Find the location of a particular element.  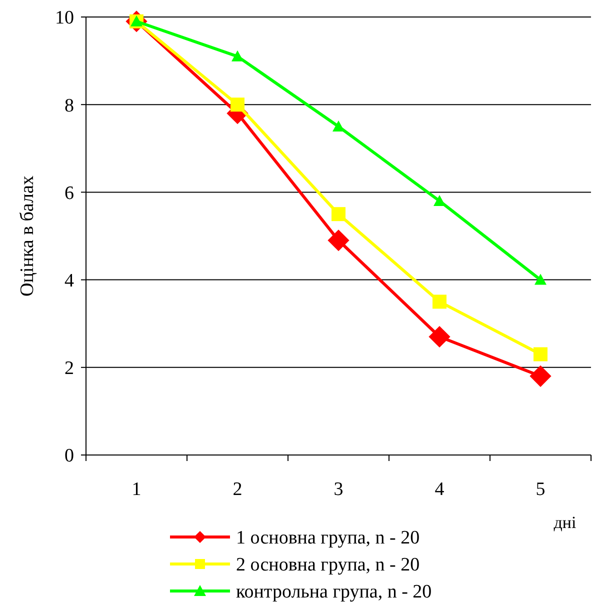

x-tick-label: 4 is located at coordinates (439, 489).